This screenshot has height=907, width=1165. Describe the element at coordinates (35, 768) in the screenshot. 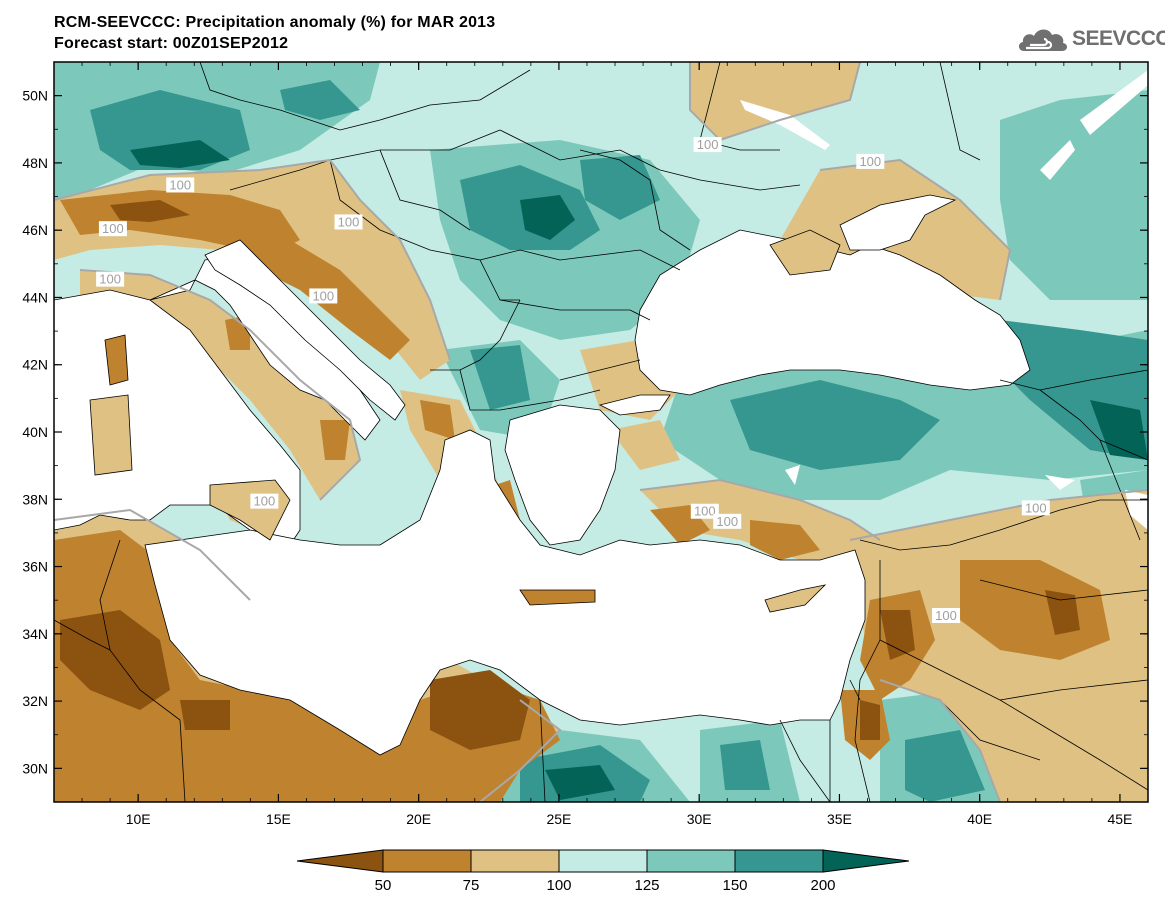

I see `y-tick-label: 30N` at that location.